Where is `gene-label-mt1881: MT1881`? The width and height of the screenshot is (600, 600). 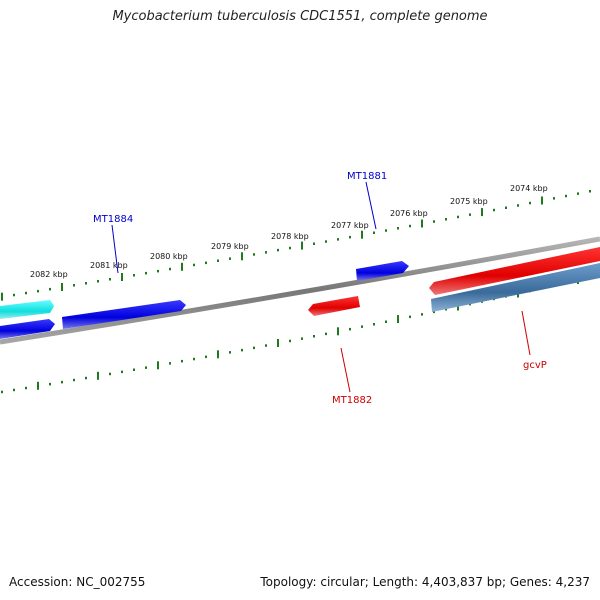
gene-label-mt1881: MT1881 is located at coordinates (367, 176).